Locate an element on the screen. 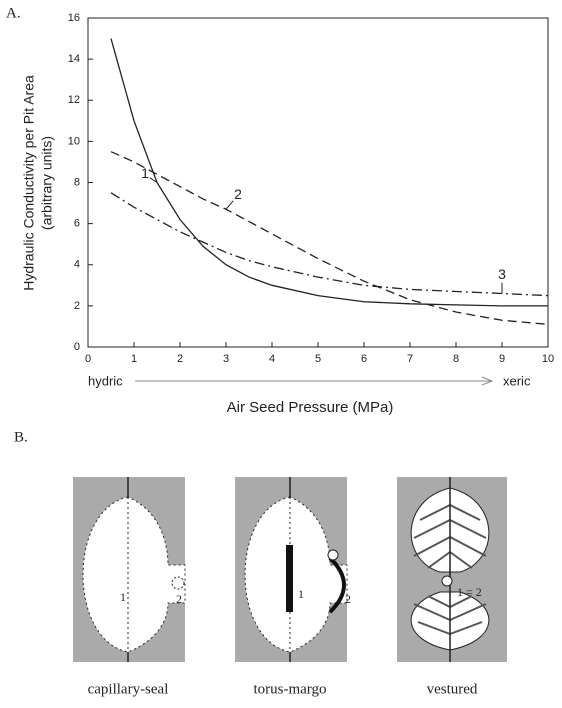 This screenshot has height=708, width=562. series-label: 3 is located at coordinates (502, 274).